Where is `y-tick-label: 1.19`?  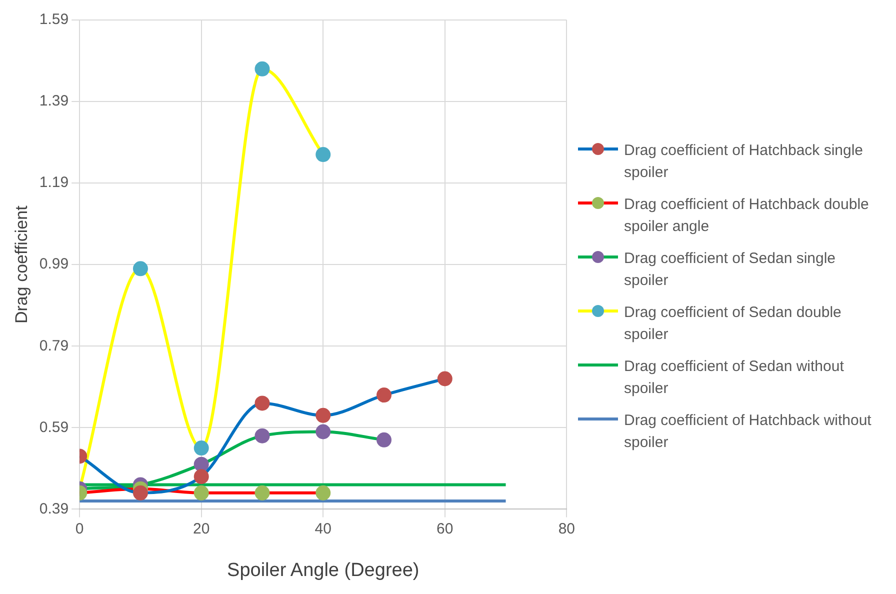
y-tick-label: 1.19 is located at coordinates (54, 183).